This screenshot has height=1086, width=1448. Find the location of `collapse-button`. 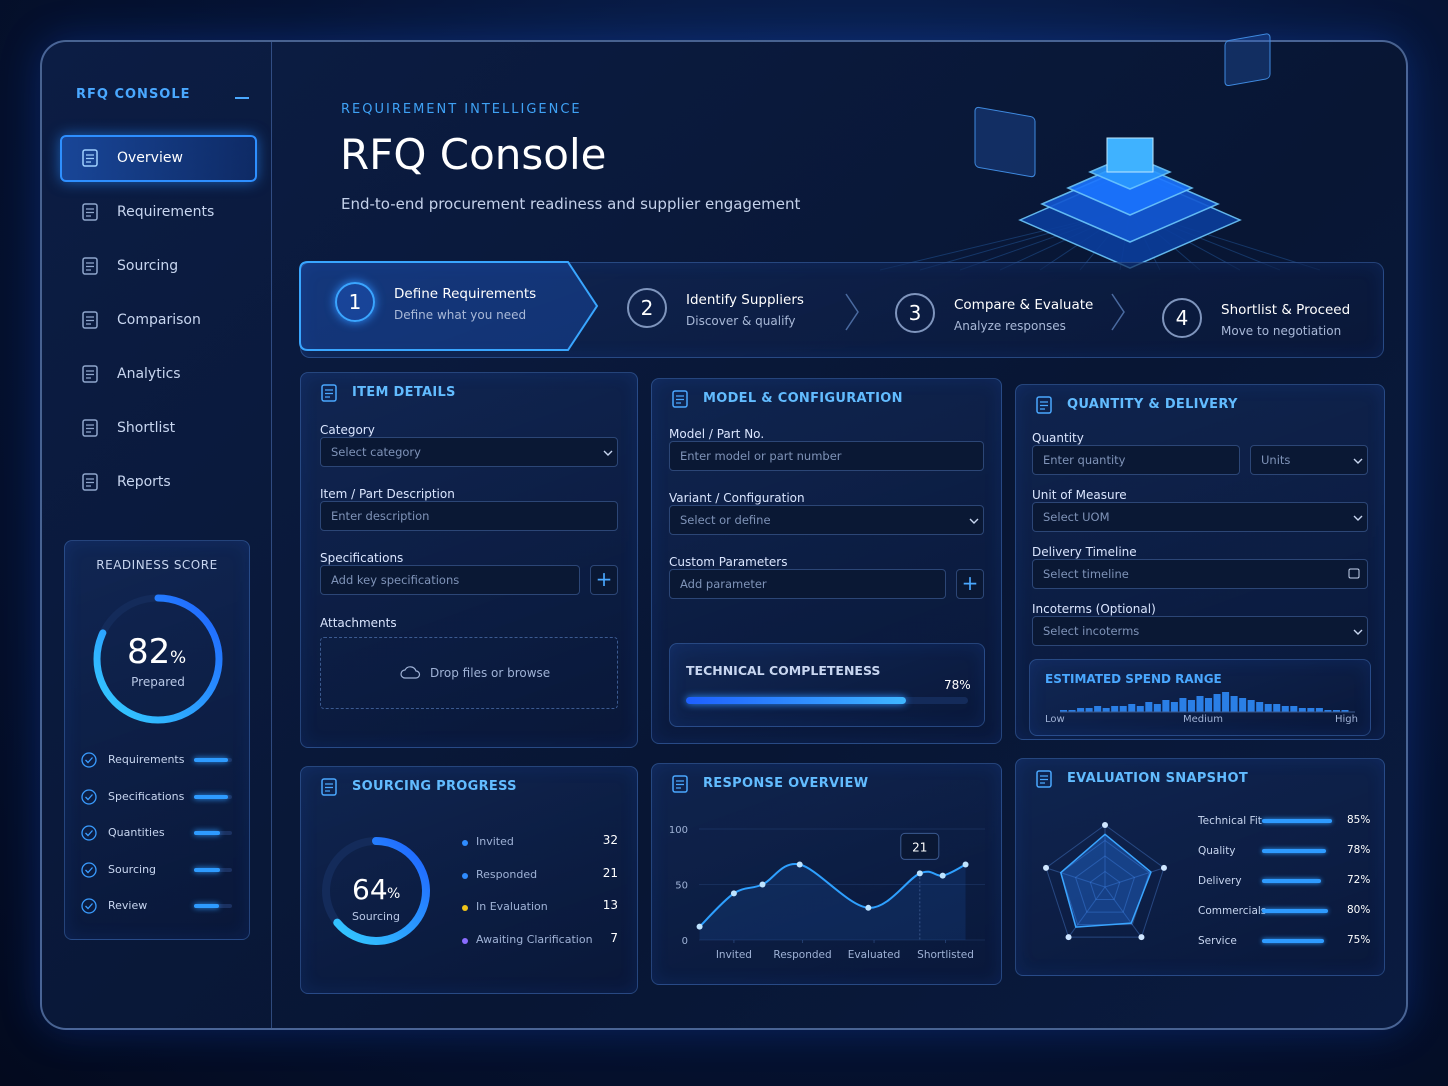

collapse-button is located at coordinates (242, 98).